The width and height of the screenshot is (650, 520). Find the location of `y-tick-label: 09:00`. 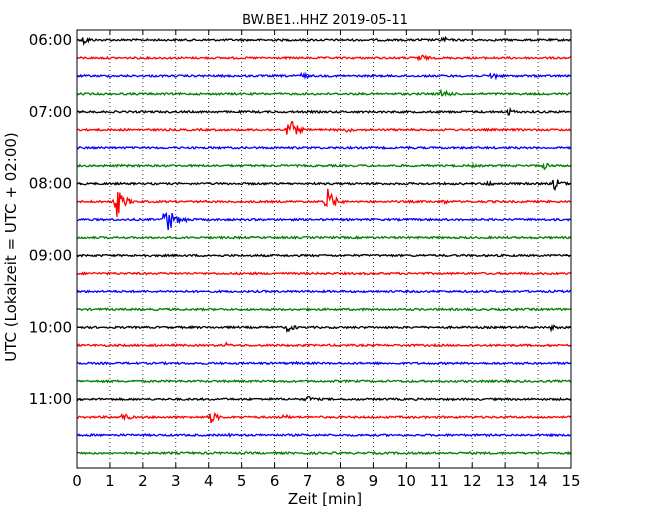

y-tick-label: 09:00 is located at coordinates (50, 256).